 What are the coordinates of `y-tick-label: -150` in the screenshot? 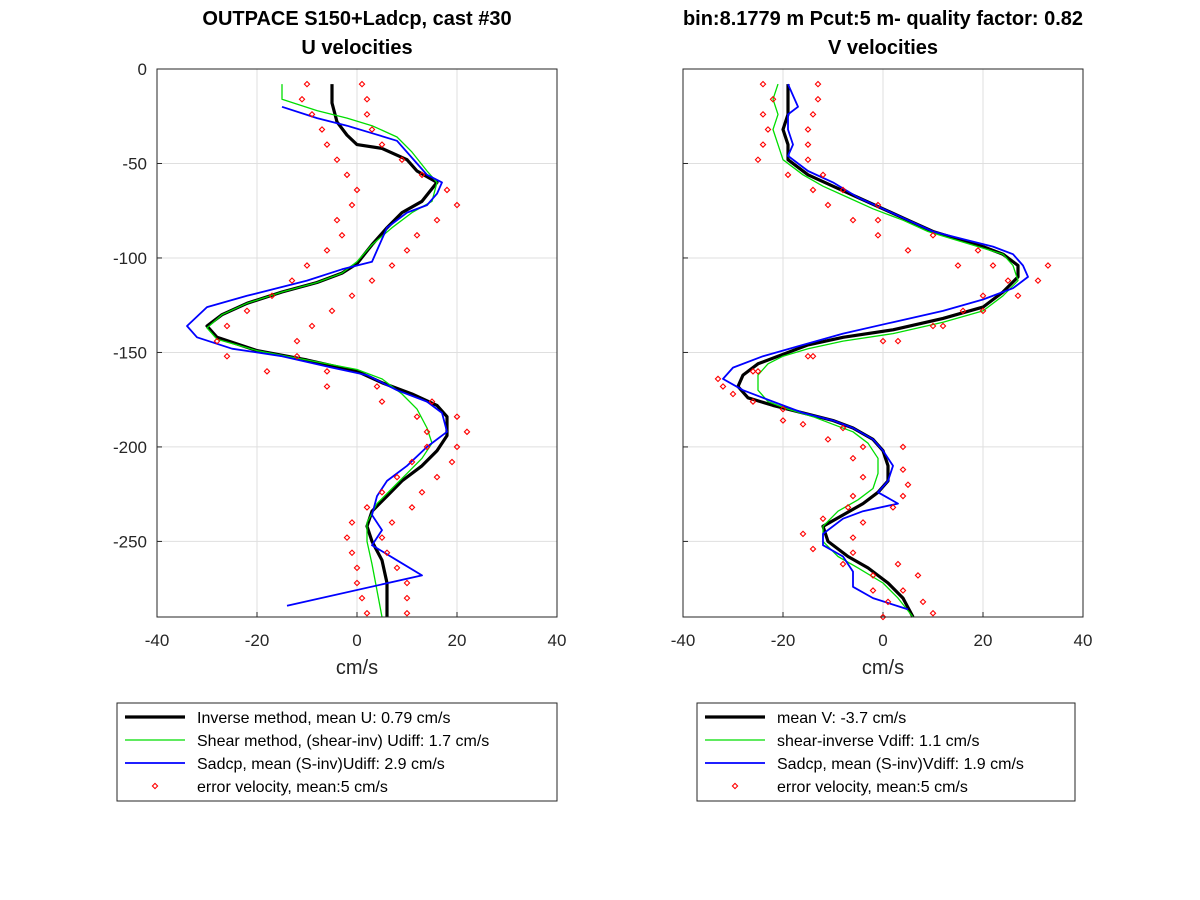 It's located at (130, 352).